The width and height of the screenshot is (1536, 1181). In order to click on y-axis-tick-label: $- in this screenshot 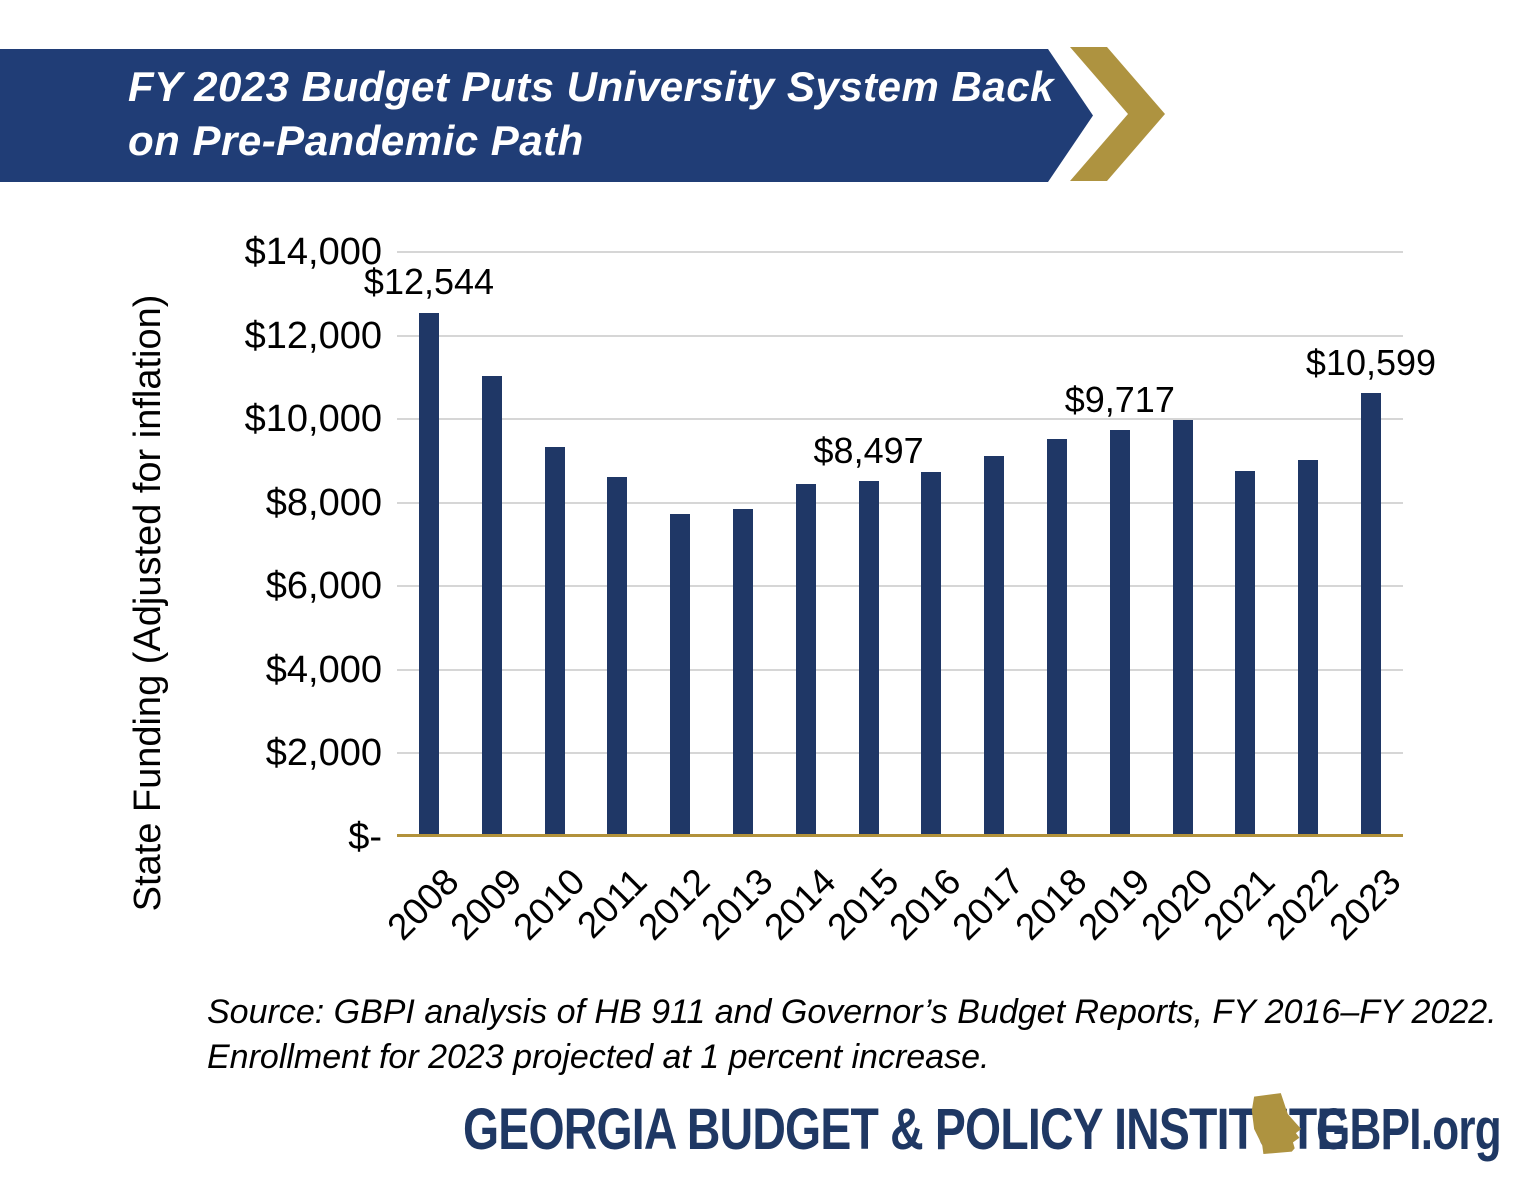, I will do `click(365, 837)`.